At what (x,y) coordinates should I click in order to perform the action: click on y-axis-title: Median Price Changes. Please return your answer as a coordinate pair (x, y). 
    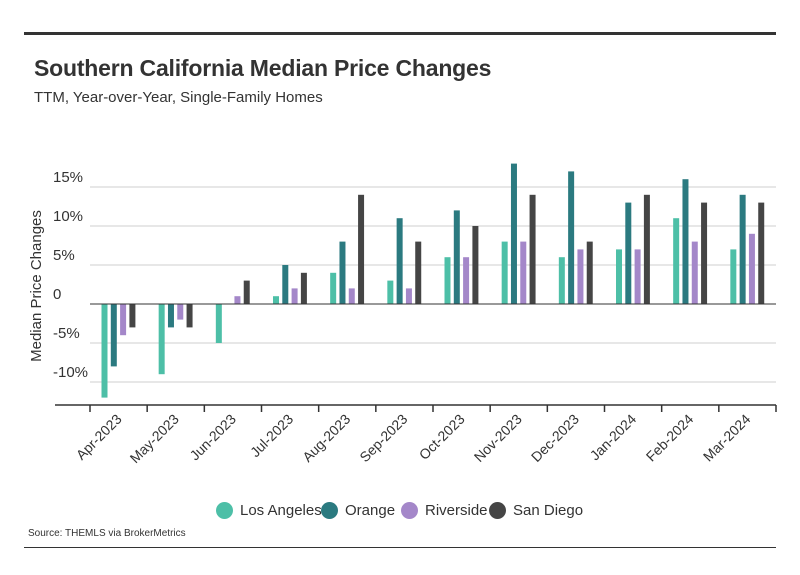
    Looking at the image, I should click on (36, 286).